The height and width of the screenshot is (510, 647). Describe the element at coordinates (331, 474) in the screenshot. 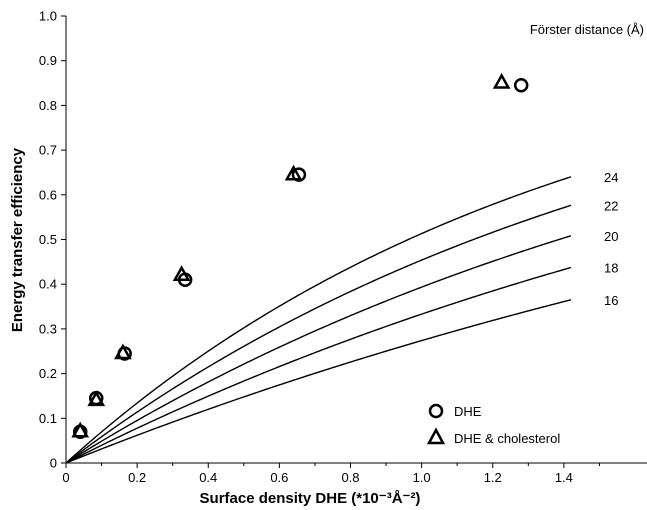

I see `x-ticks: 0 0.2 0.4 0.6 0.8 1.0 1.2 1.4` at that location.